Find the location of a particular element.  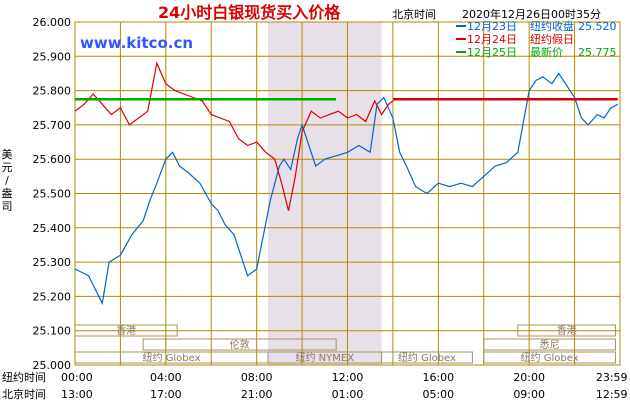

timestamp: 2020年12月26日00时35分 is located at coordinates (531, 14).